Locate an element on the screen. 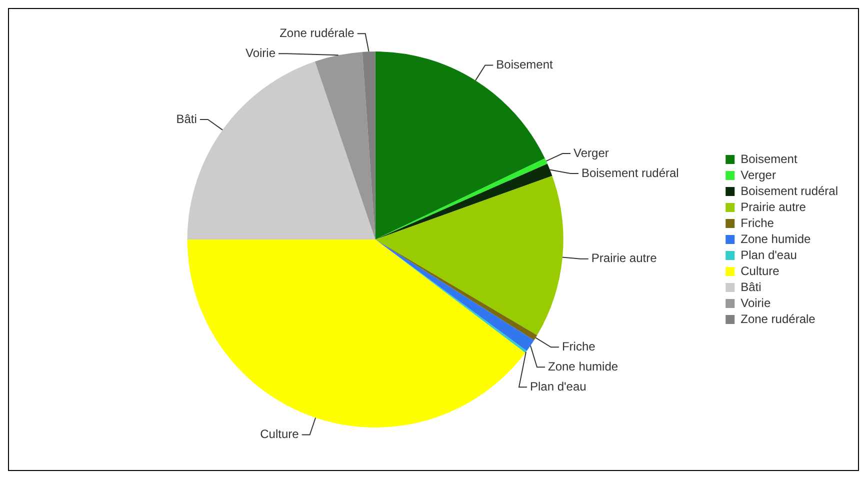 Image resolution: width=867 pixels, height=479 pixels. legend-label: Zone rudérale is located at coordinates (778, 319).